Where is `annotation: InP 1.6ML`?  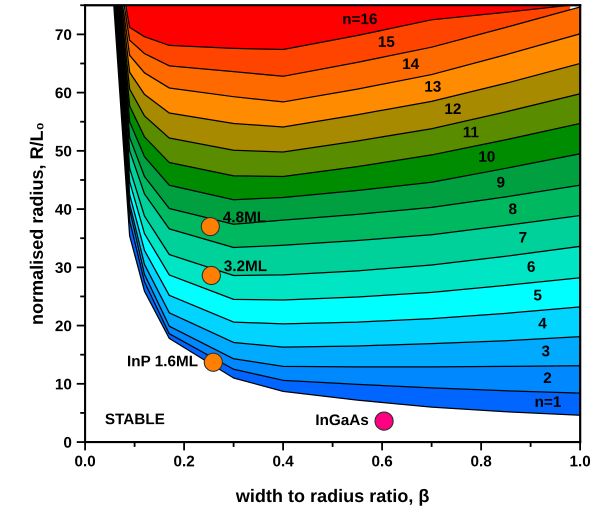 annotation: InP 1.6ML is located at coordinates (163, 361).